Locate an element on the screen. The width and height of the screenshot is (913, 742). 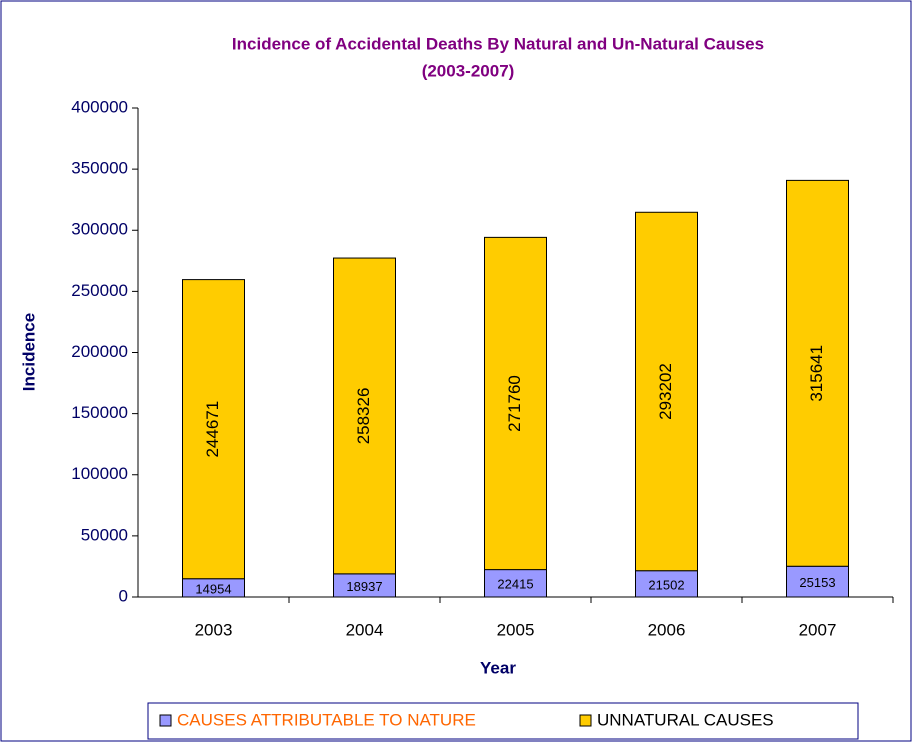
x-tick-label: 2006 is located at coordinates (667, 629).